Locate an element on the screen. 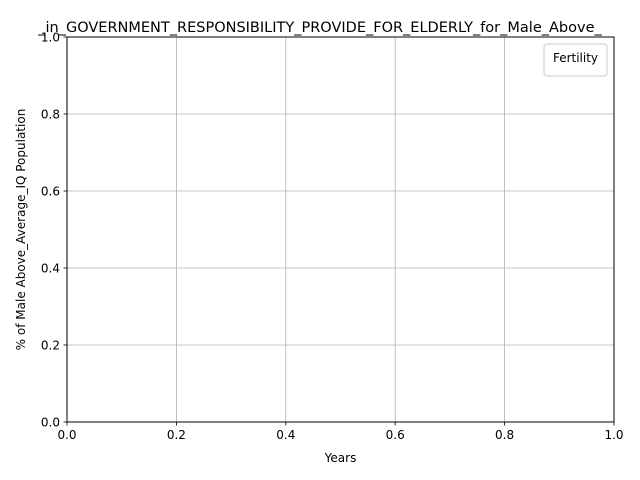 Image resolution: width=640 pixels, height=480 pixels. x-tick-label: 0.8 is located at coordinates (504, 435).